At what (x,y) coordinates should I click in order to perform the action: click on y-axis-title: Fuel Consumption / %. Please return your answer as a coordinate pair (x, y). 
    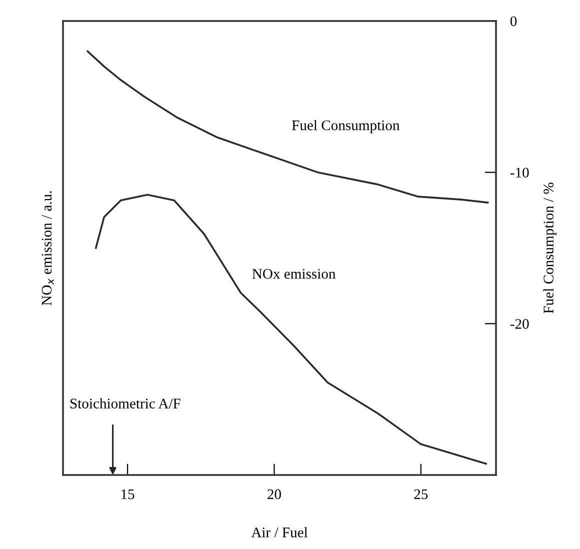
    Looking at the image, I should click on (549, 248).